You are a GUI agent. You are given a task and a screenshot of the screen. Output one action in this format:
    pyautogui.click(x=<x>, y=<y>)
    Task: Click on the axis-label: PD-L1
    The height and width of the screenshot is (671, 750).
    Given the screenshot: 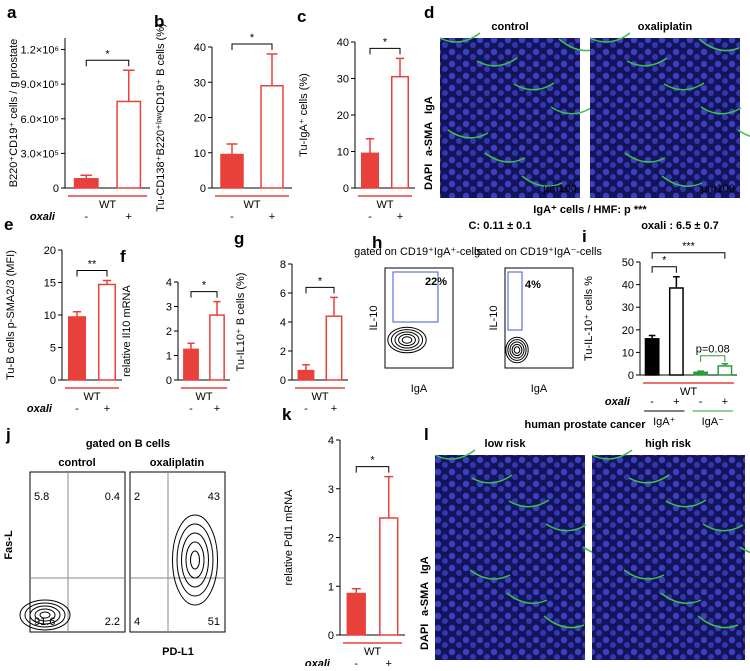 What is the action you would take?
    pyautogui.click(x=178, y=652)
    